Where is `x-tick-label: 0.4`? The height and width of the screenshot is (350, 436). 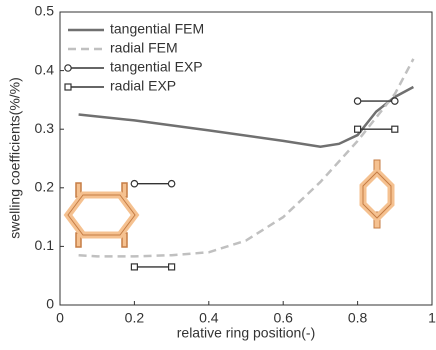
x-tick-label: 0.4 is located at coordinates (209, 318).